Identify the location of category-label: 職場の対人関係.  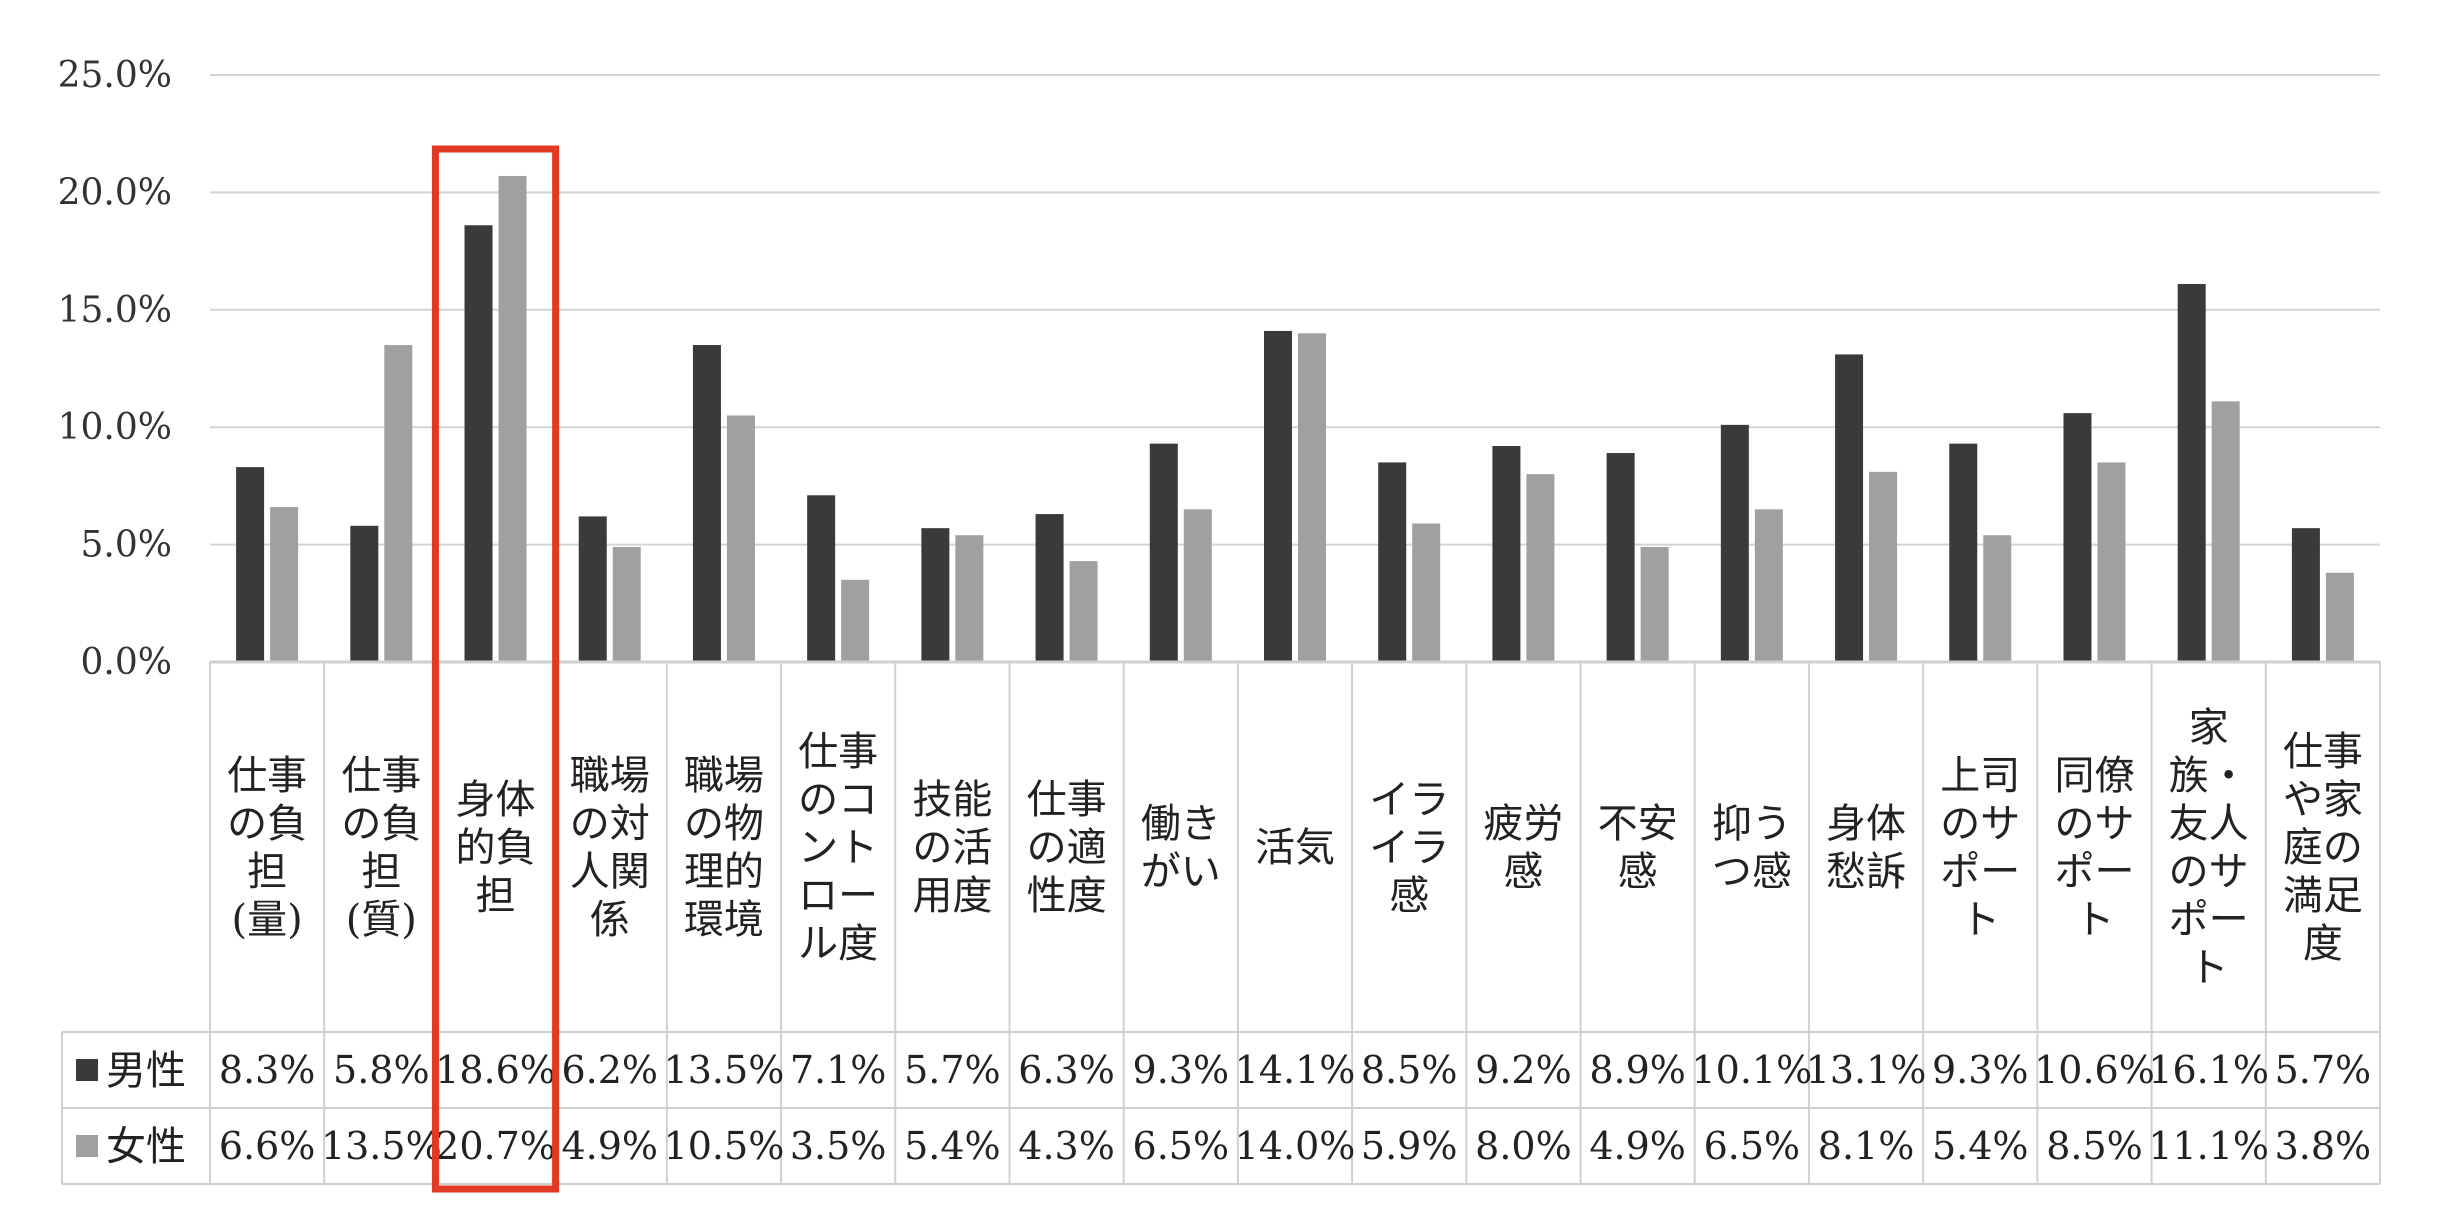
(610, 848).